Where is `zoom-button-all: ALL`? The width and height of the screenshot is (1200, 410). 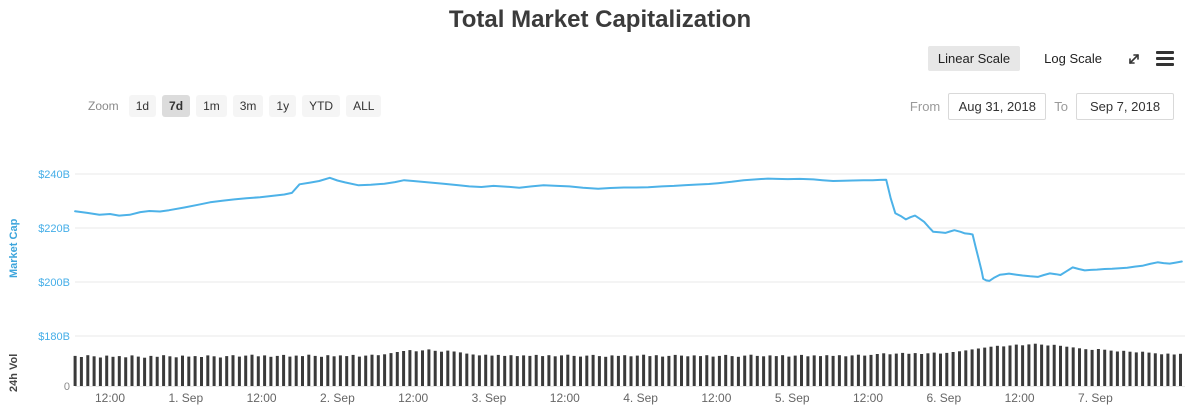
zoom-button-all: ALL is located at coordinates (364, 106).